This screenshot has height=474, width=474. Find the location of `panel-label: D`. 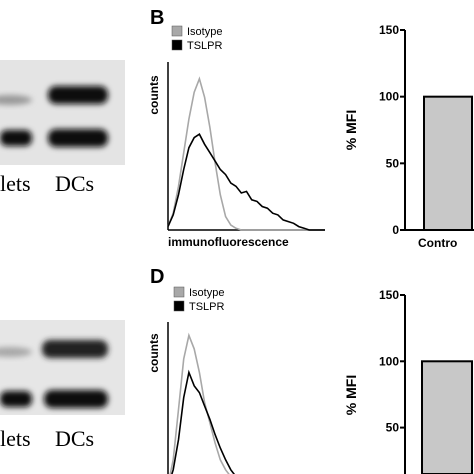

panel-label: D is located at coordinates (157, 277).